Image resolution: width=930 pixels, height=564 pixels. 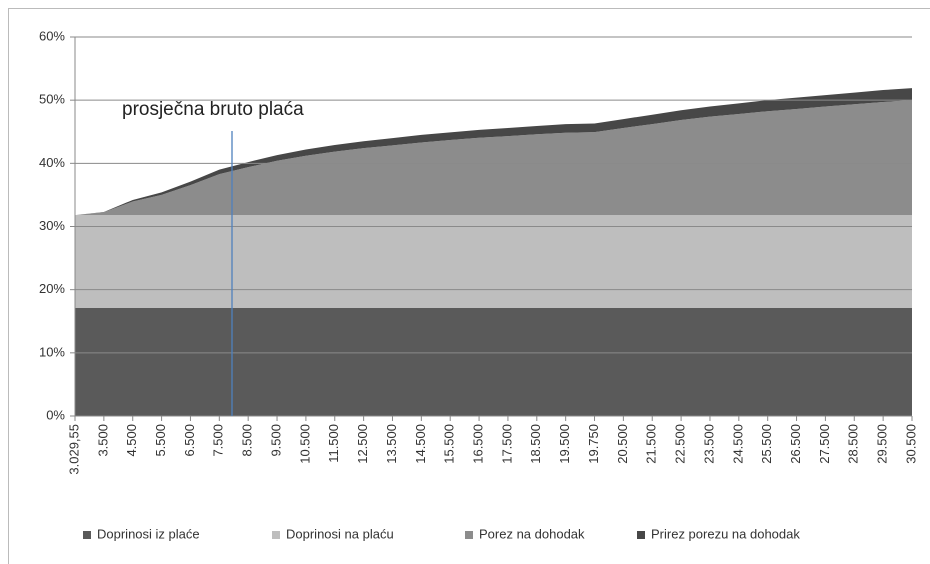 What do you see at coordinates (333, 443) in the screenshot?
I see `x-tick-label: 11.500` at bounding box center [333, 443].